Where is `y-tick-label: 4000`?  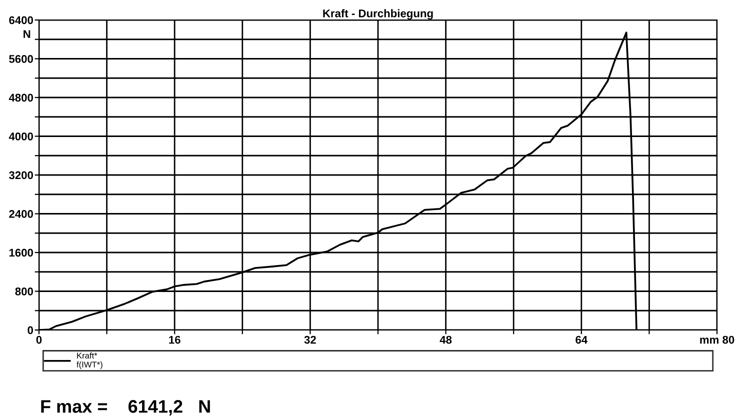
y-tick-label: 4000 is located at coordinates (20, 136).